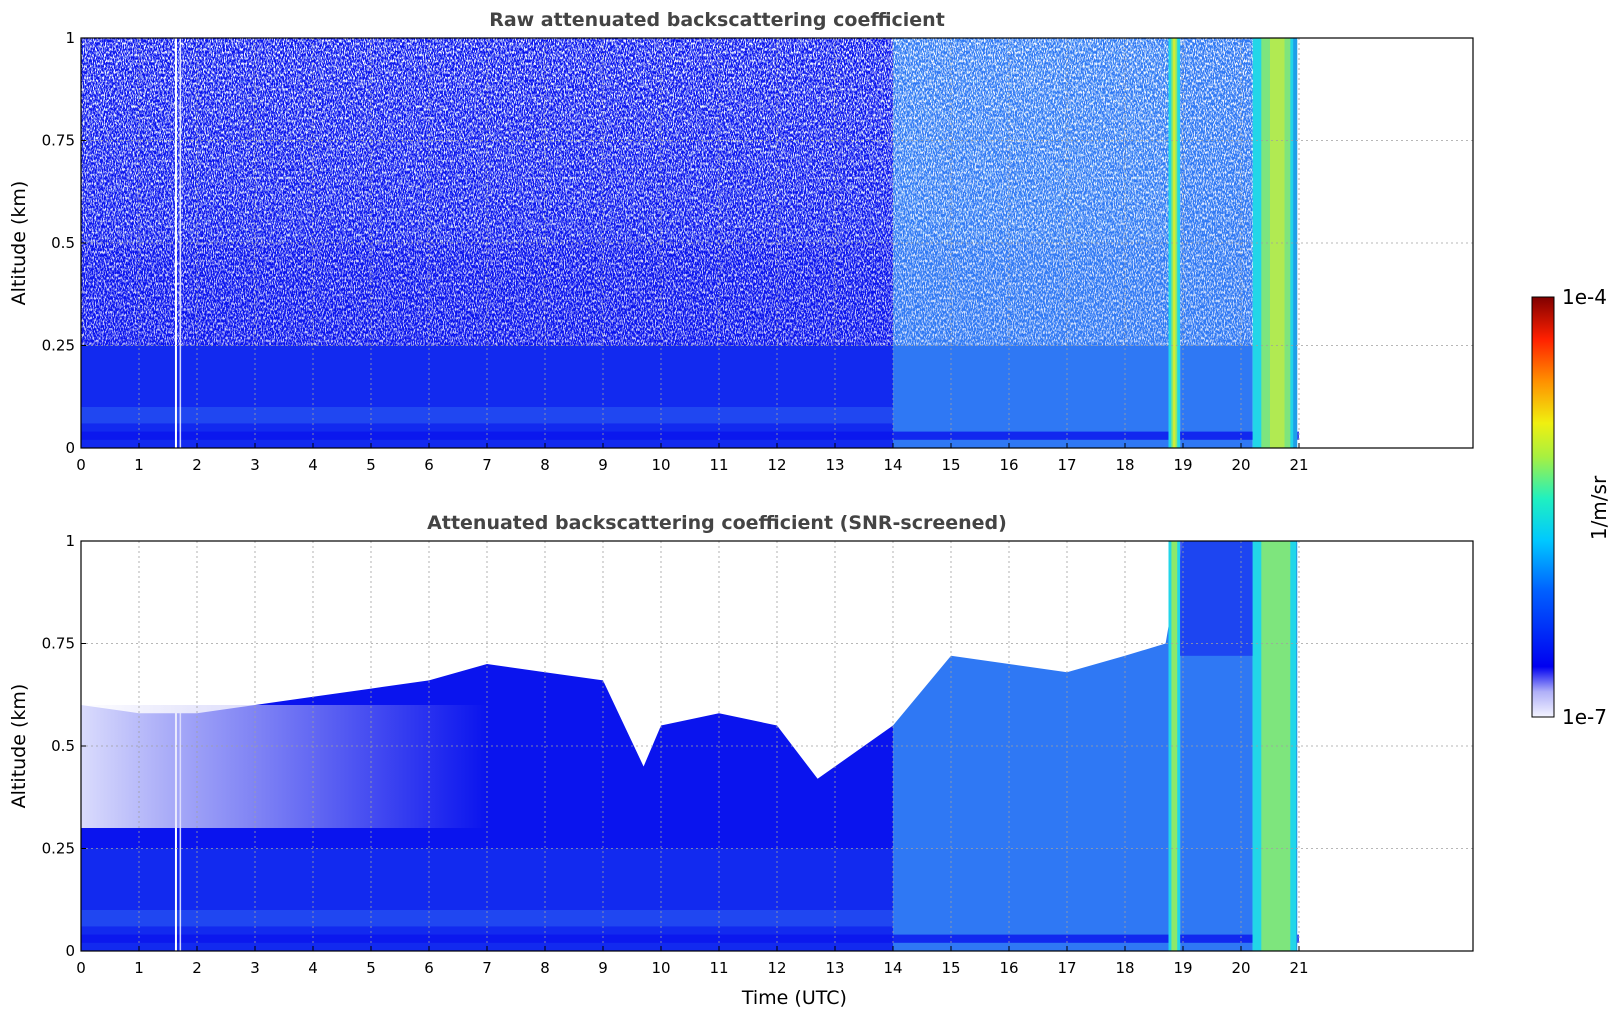 The image size is (1621, 1020). Describe the element at coordinates (1584, 297) in the screenshot. I see `colorbar-max-label: 1e-4` at that location.